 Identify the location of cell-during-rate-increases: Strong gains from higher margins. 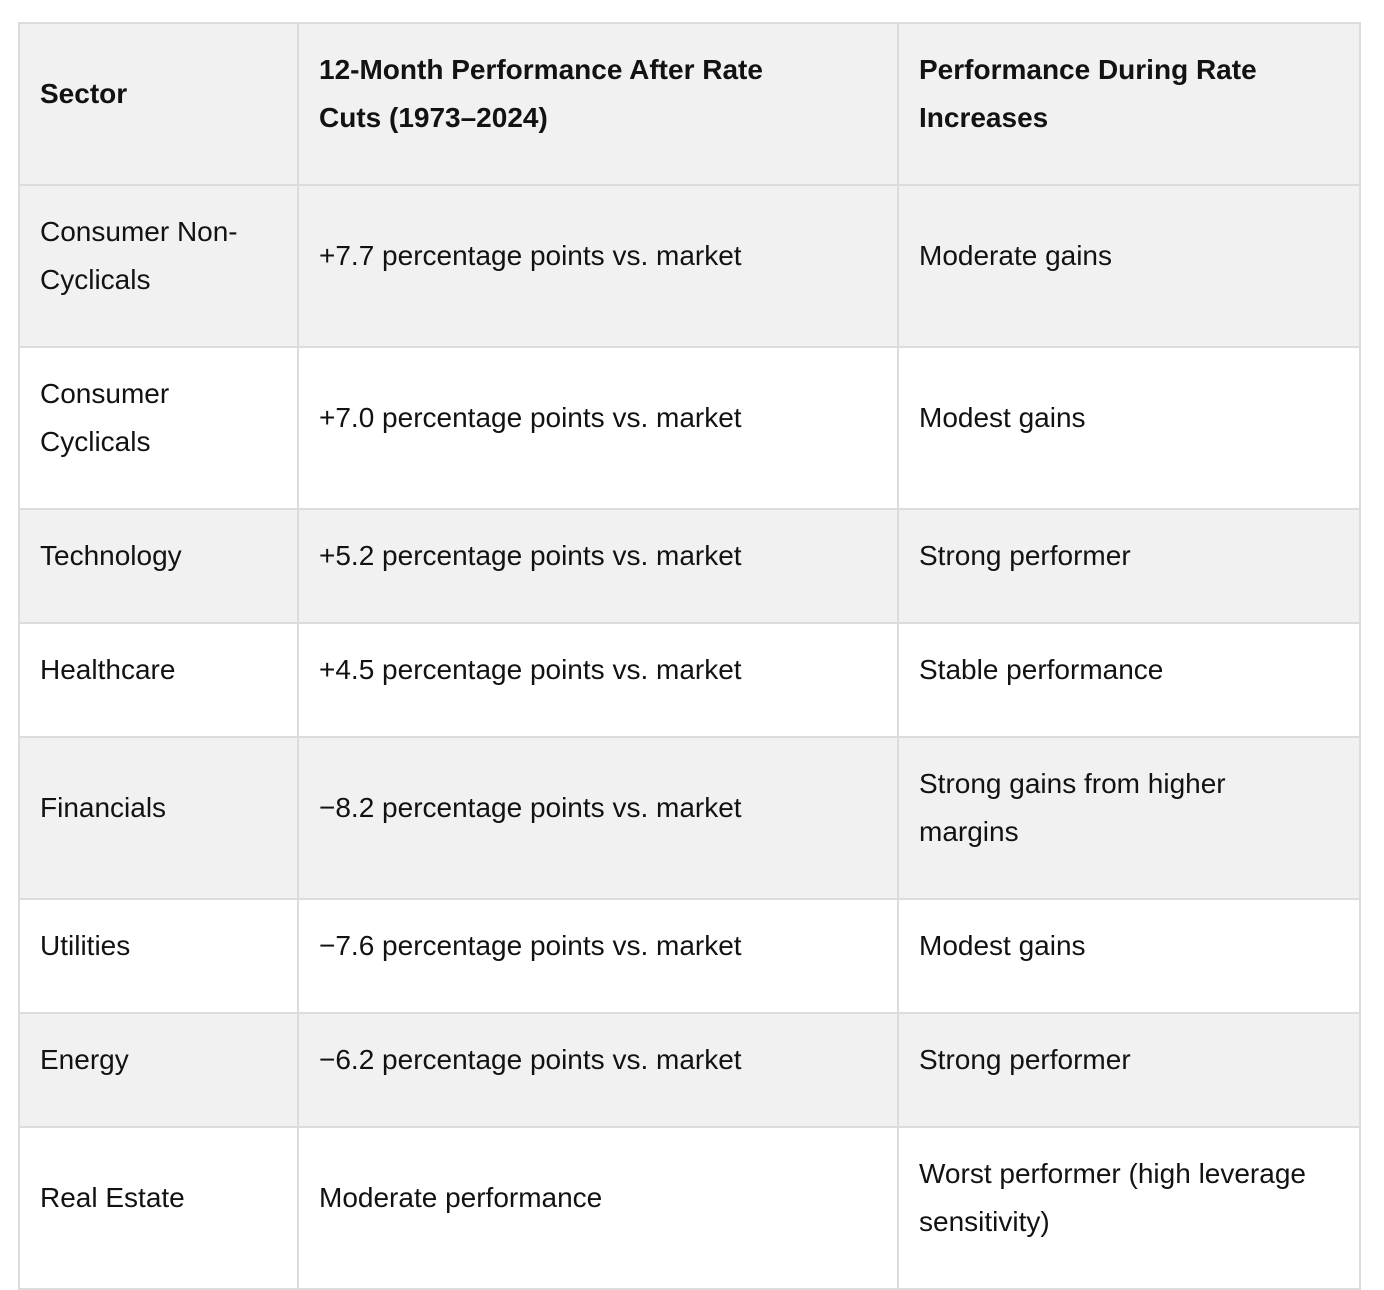
(1129, 818).